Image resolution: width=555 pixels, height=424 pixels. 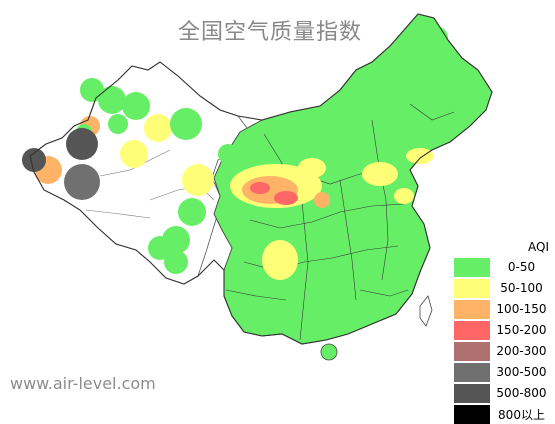 I want to click on site-watermark: www.air-level.com, so click(x=83, y=383).